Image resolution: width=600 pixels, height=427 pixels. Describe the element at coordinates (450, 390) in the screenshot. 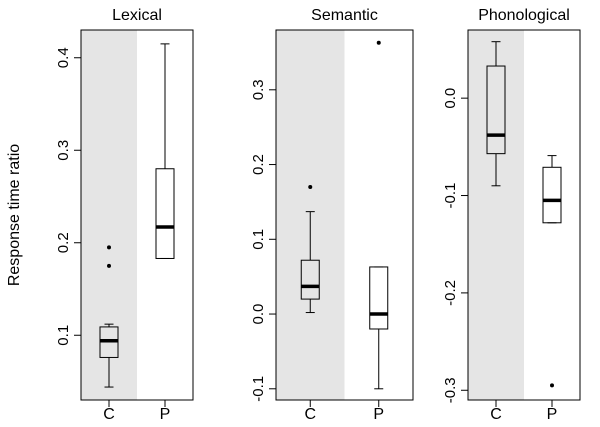

I see `y-tick-label: -0.3` at that location.